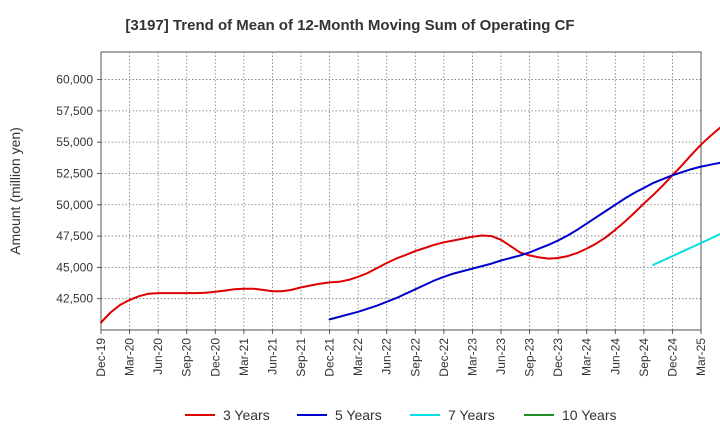 The height and width of the screenshot is (445, 720). Describe the element at coordinates (74, 111) in the screenshot. I see `y-tick-label: 57,500` at that location.